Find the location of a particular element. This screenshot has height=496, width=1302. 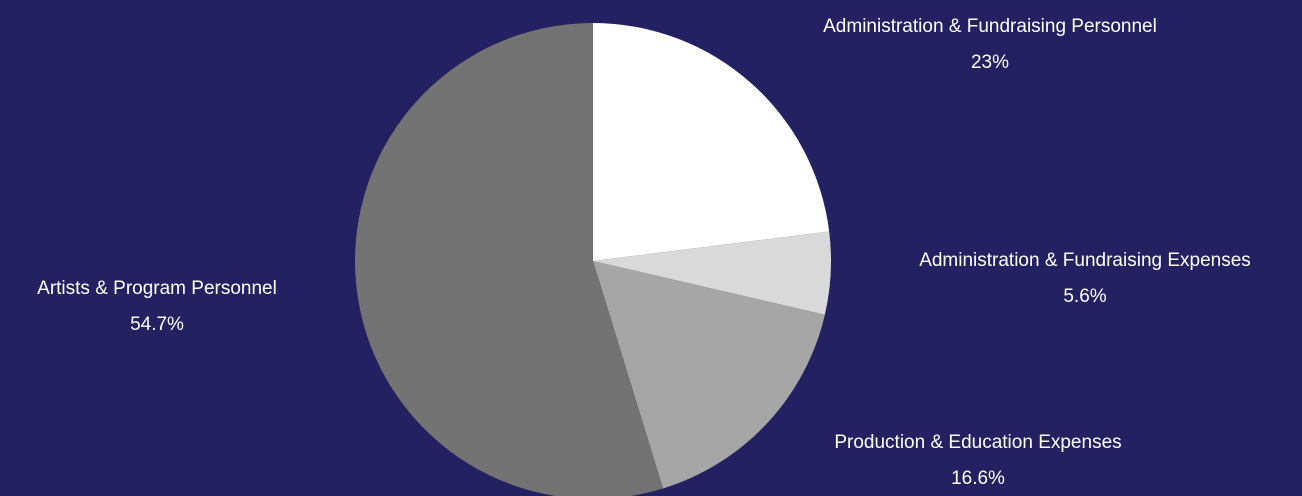

slice-label-3: Artists & Program Personnel is located at coordinates (157, 288).